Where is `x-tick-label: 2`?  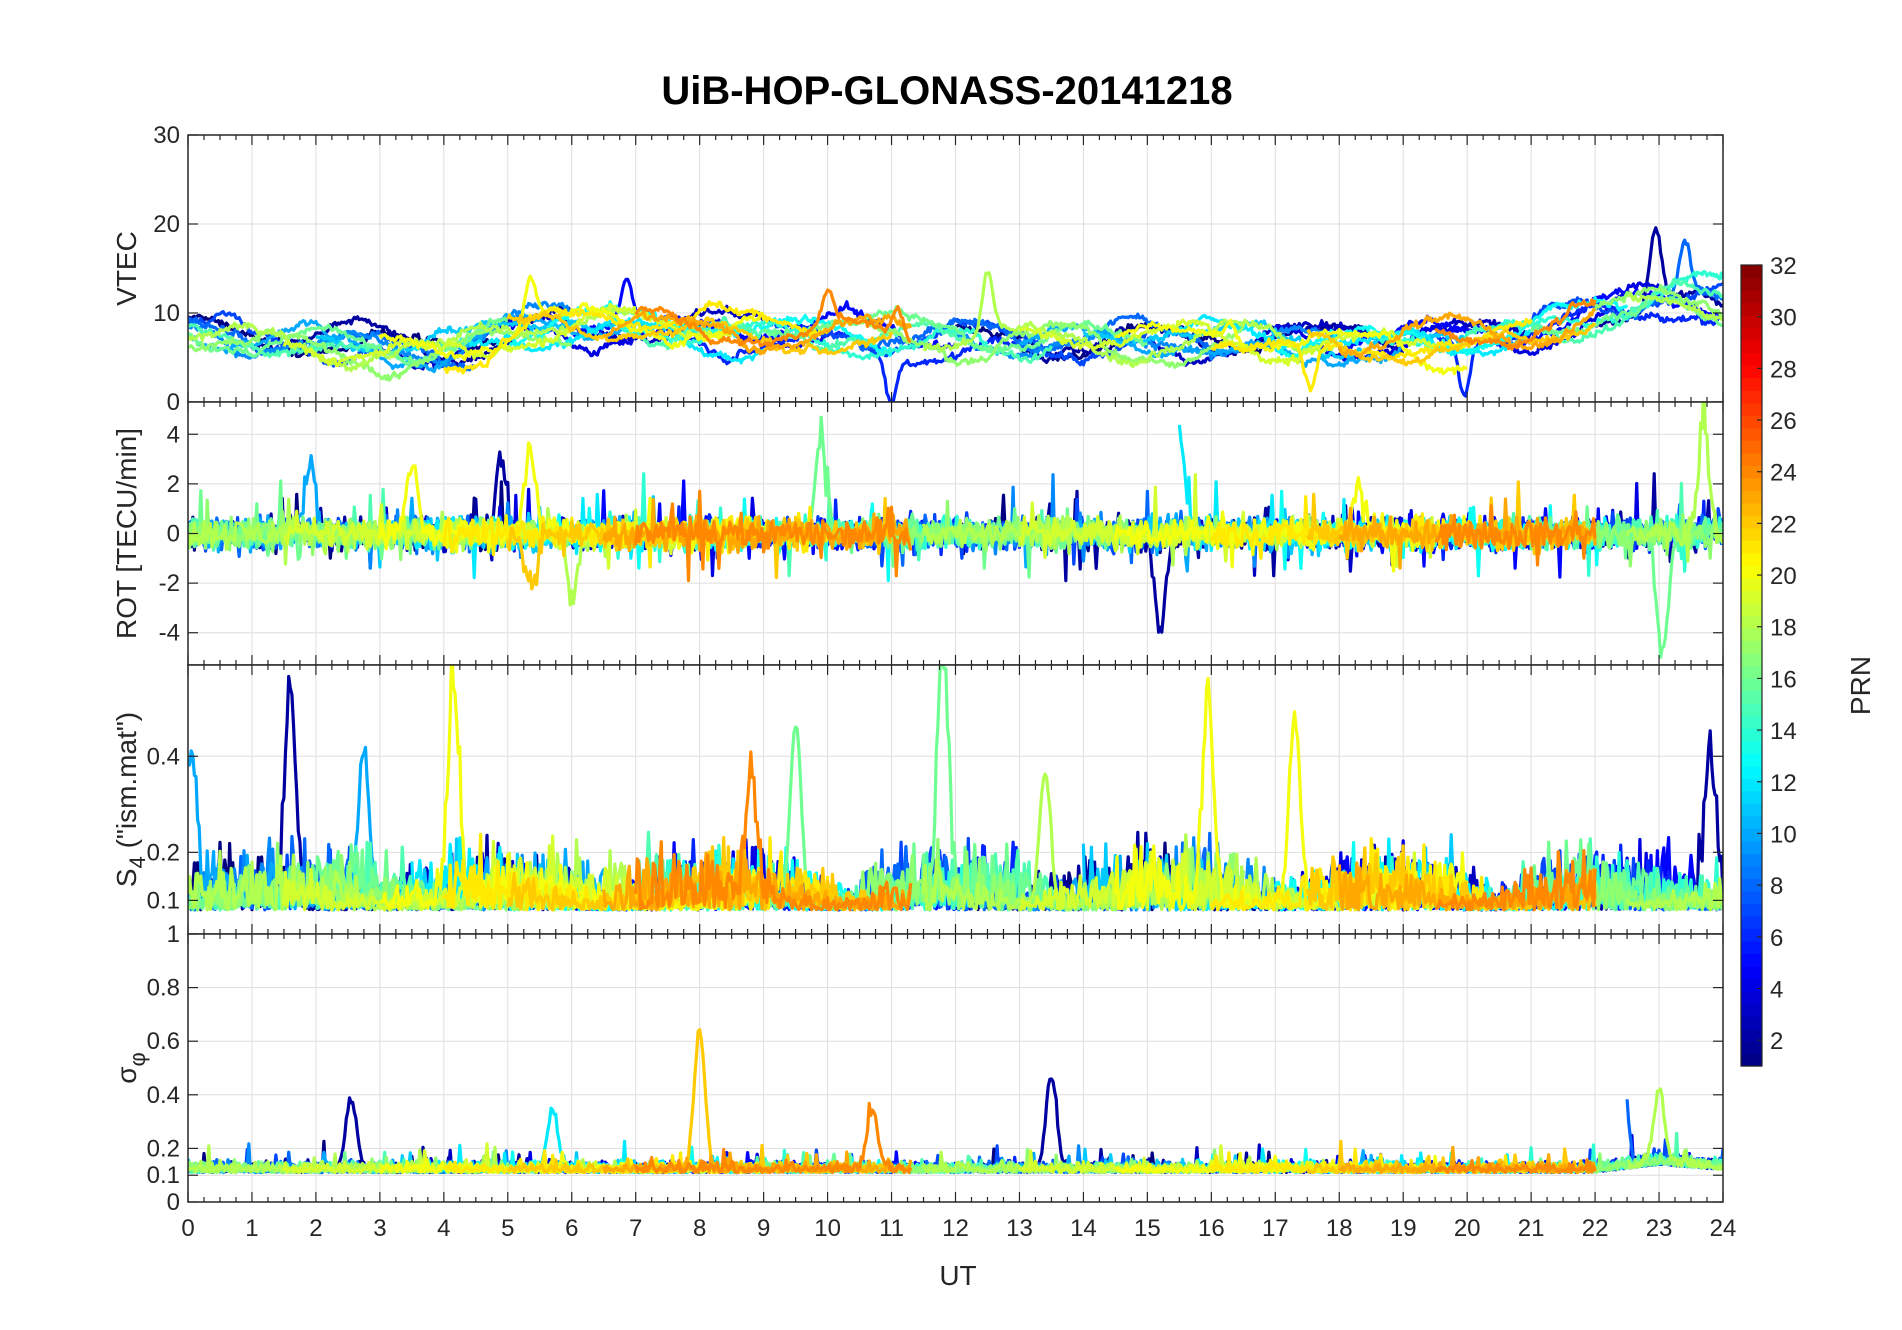
x-tick-label: 2 is located at coordinates (315, 1228).